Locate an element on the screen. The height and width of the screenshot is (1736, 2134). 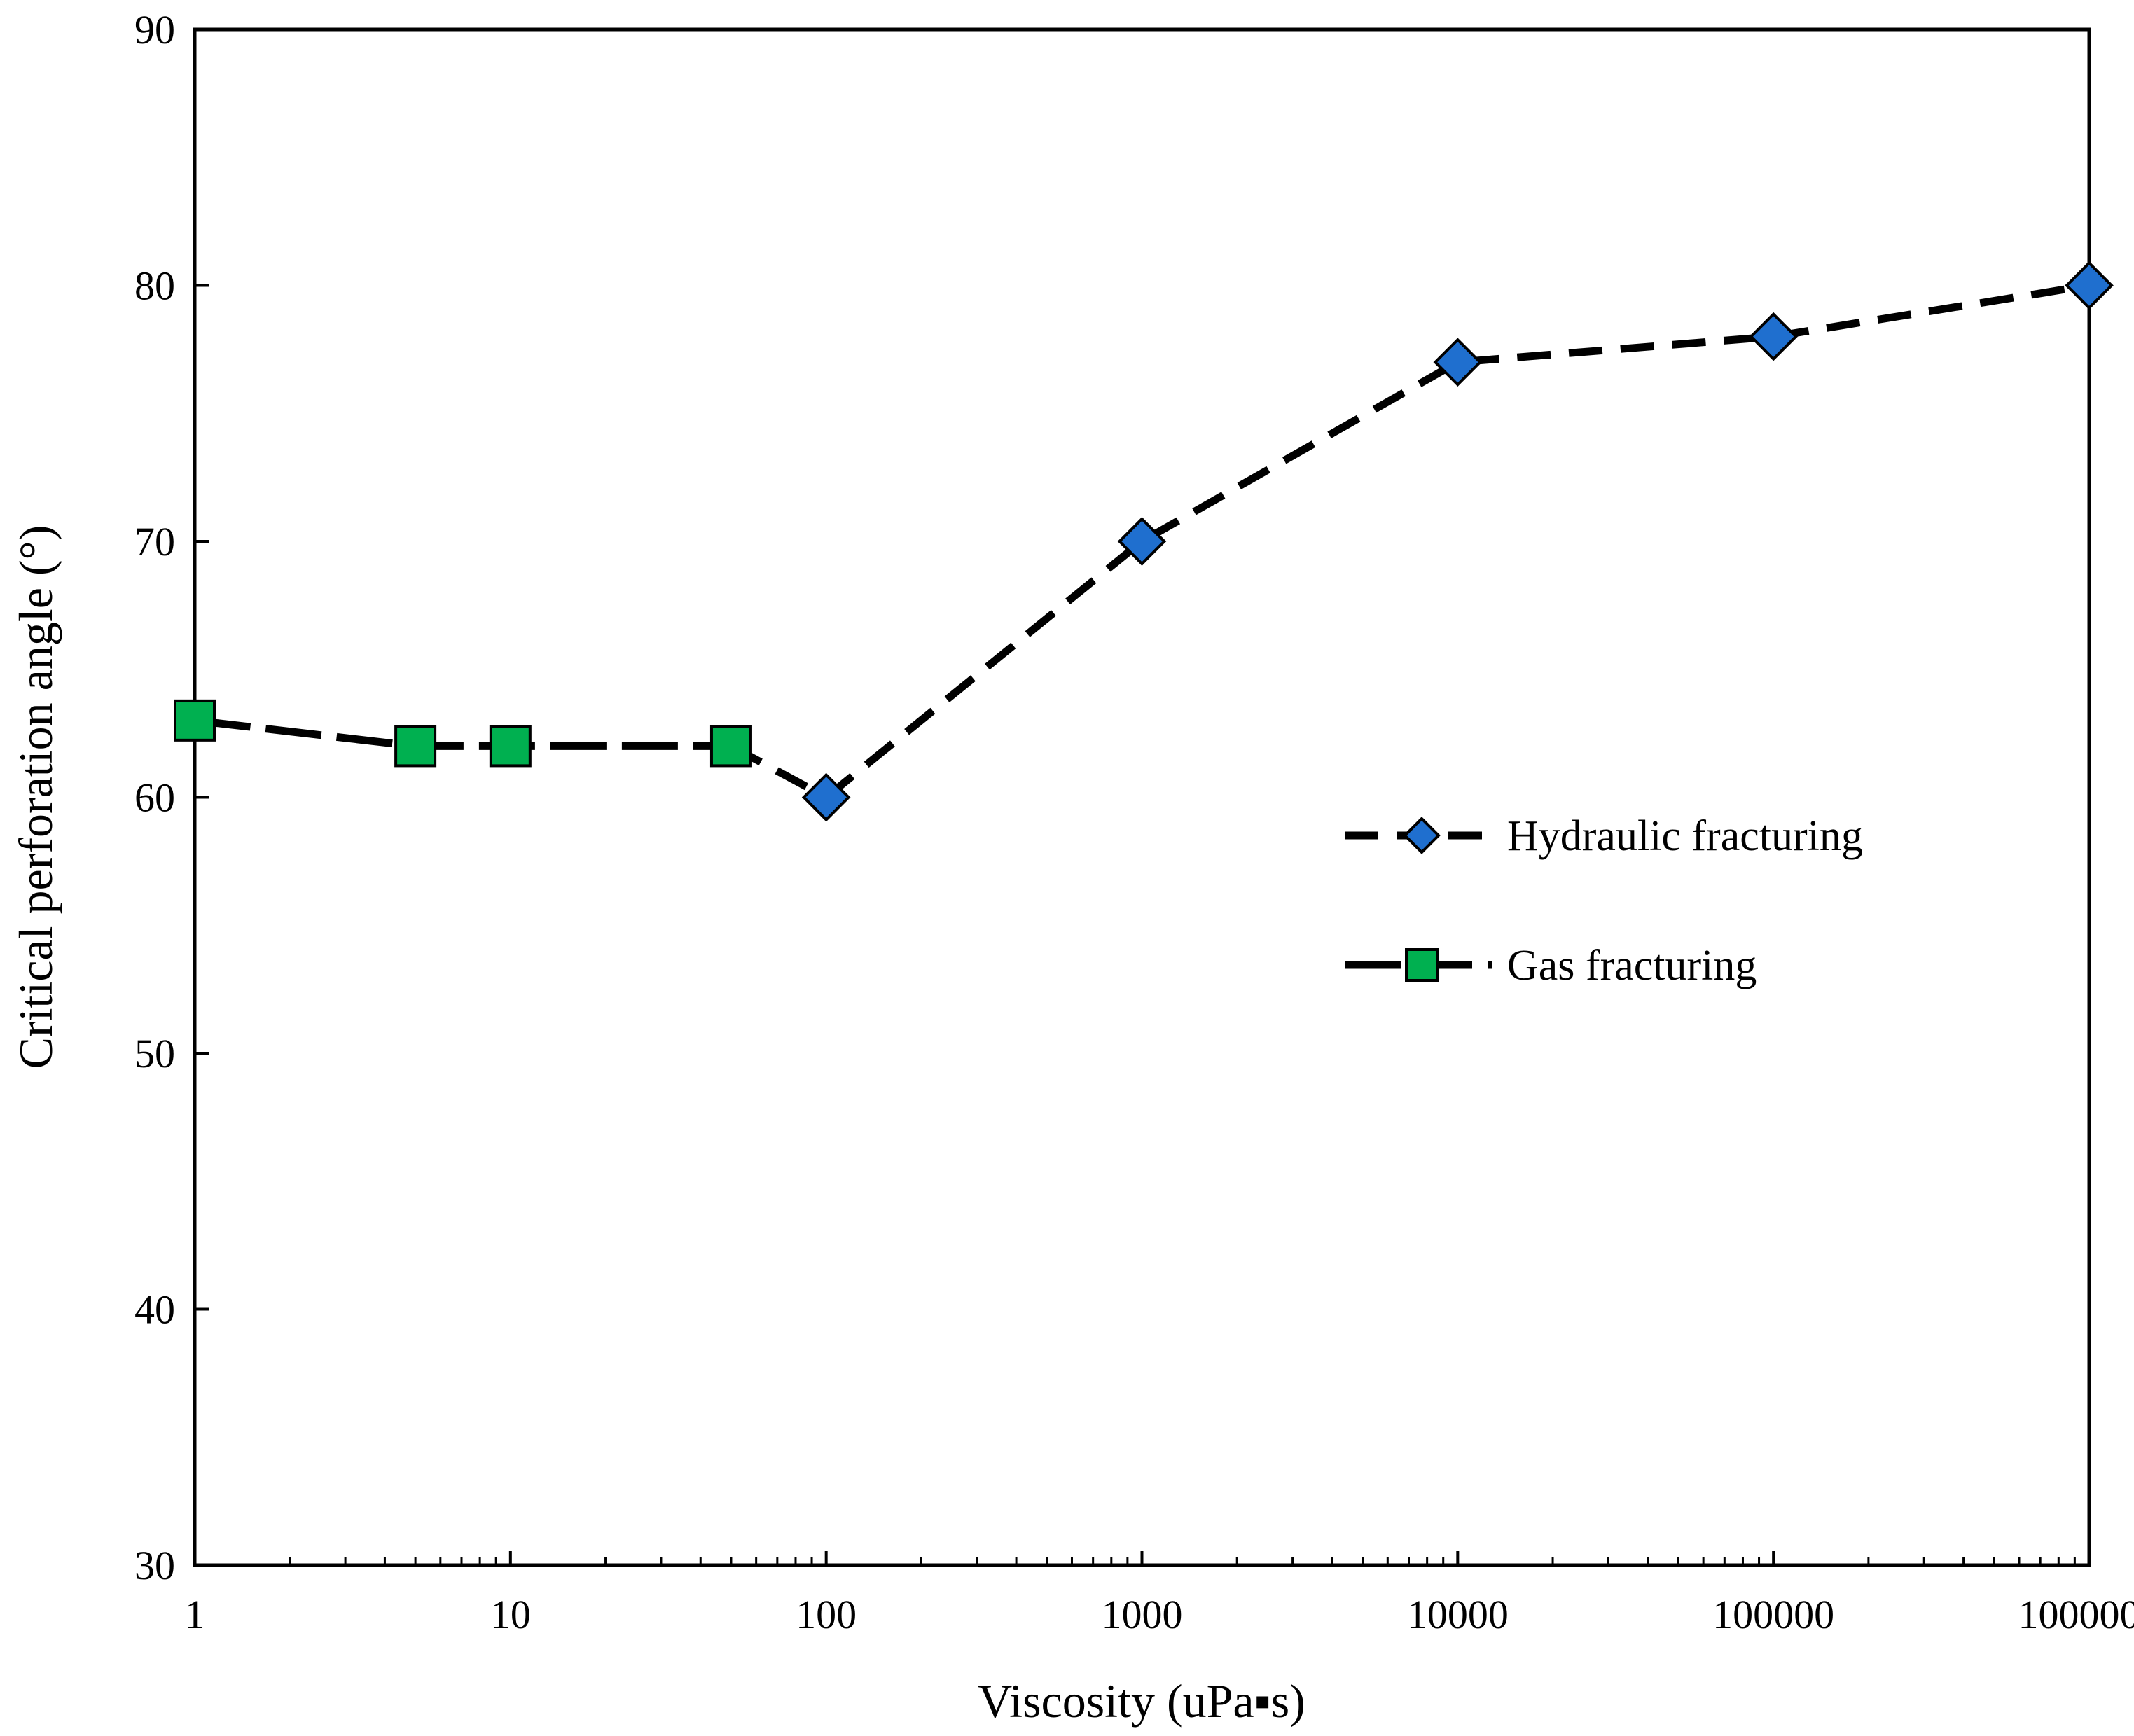
y-tick-label: 80 is located at coordinates (154, 286).